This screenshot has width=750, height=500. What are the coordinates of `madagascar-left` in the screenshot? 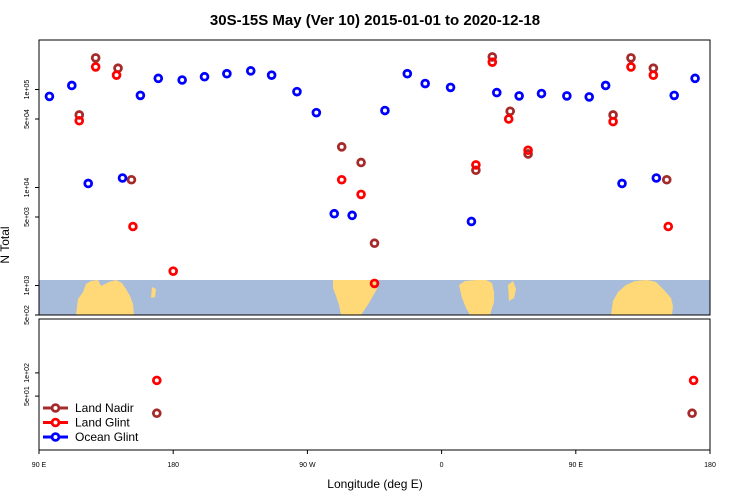 It's located at (153, 292).